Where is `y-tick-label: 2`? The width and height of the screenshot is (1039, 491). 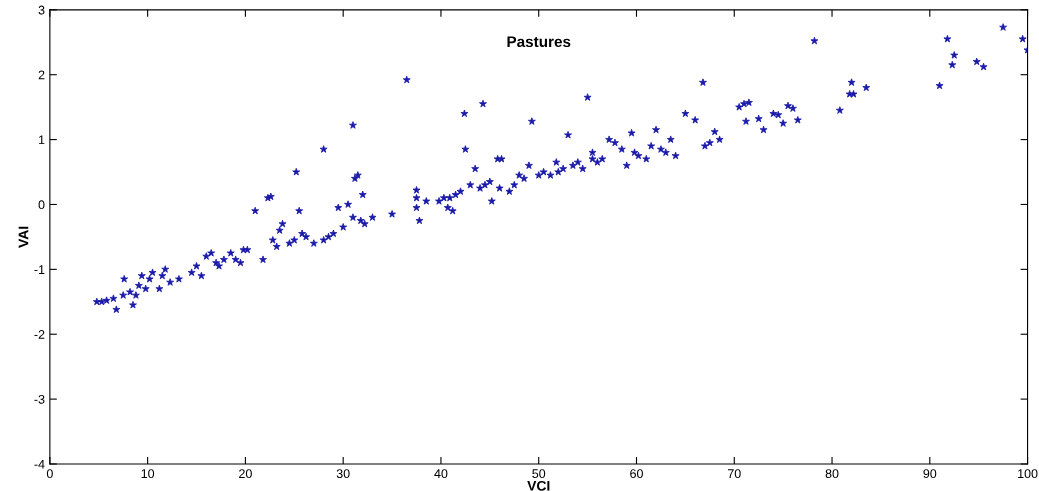 y-tick-label: 2 is located at coordinates (41, 75).